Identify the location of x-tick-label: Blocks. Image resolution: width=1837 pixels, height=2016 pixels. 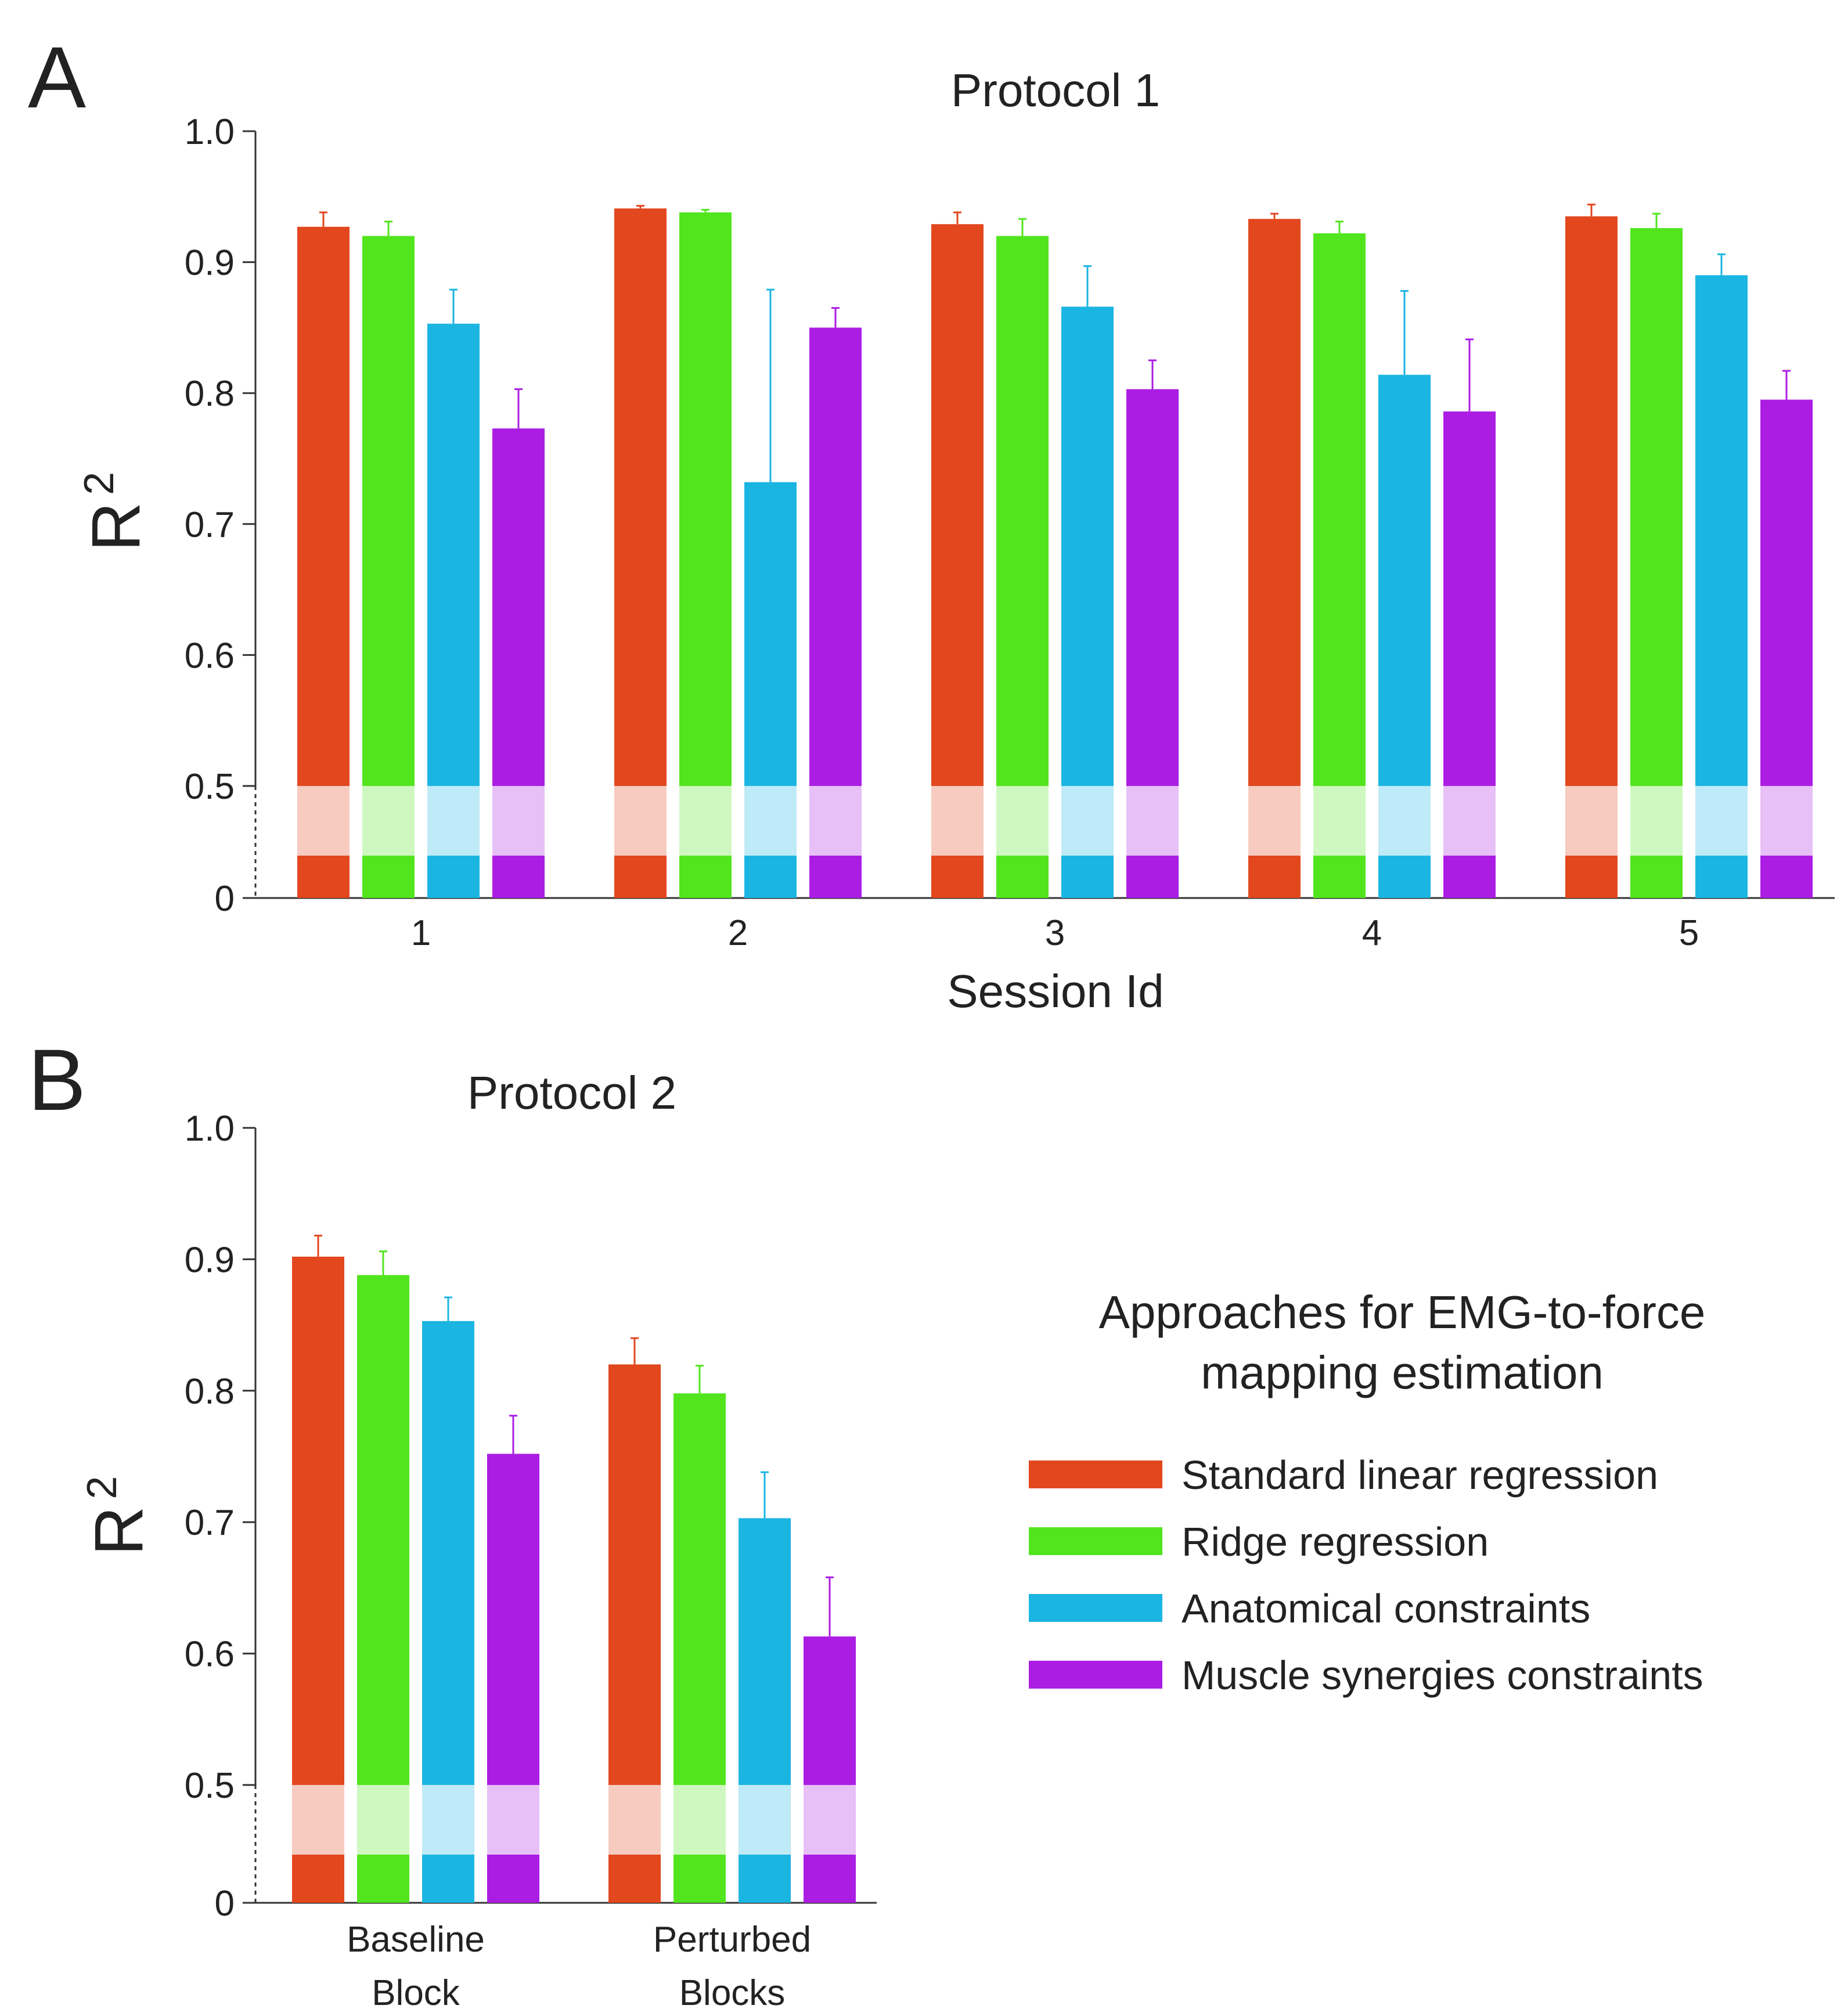
(733, 1993).